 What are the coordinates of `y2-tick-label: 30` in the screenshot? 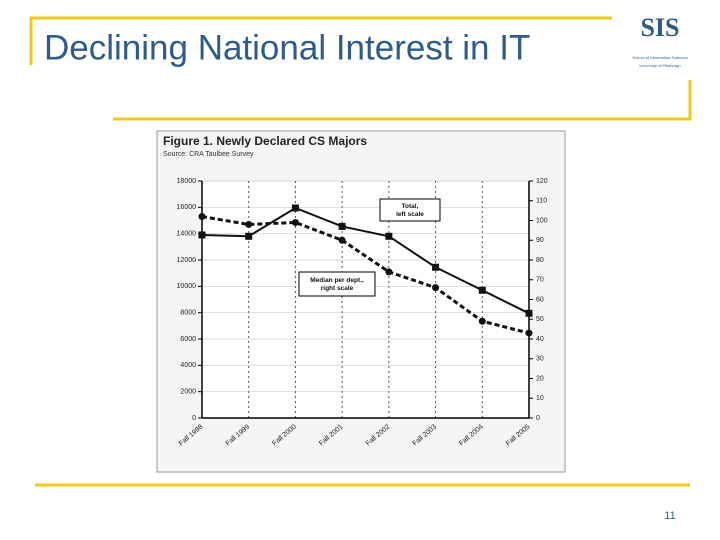 It's located at (540, 359).